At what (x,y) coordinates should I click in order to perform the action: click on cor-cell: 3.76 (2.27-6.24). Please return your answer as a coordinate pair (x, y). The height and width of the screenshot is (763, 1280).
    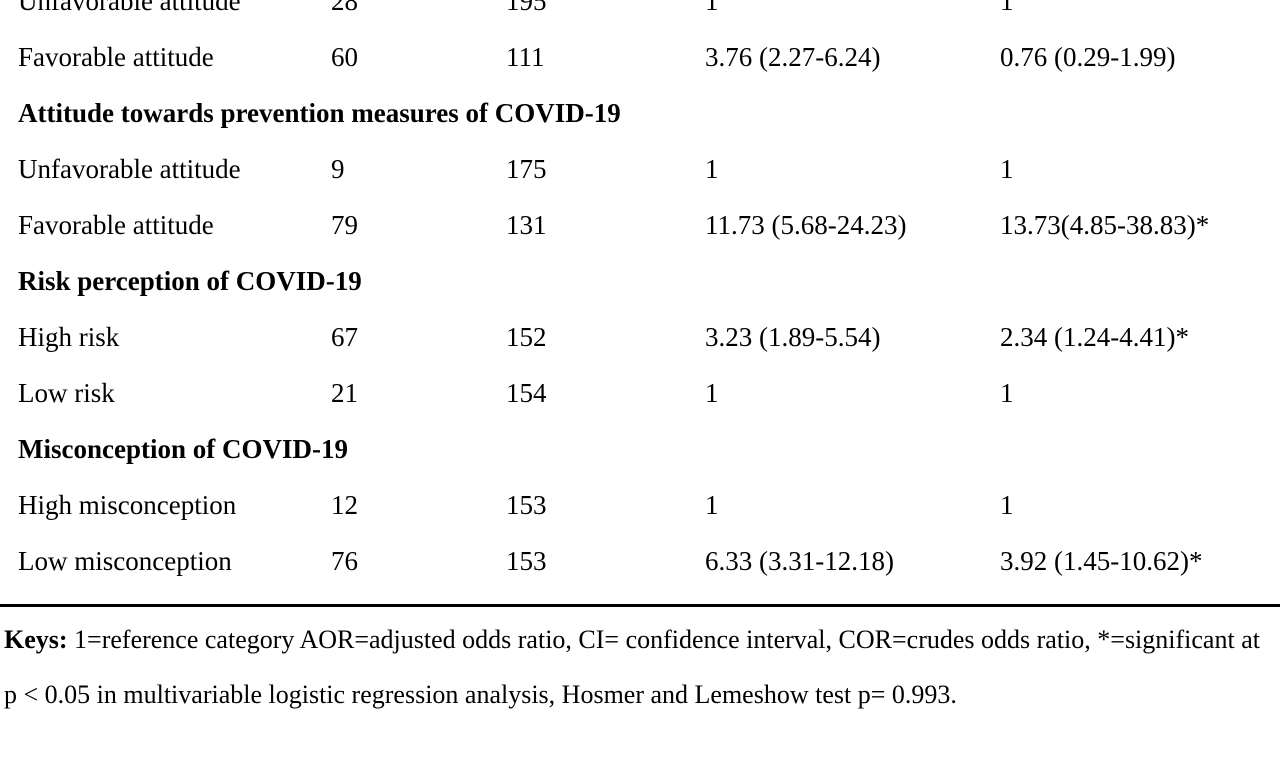
    Looking at the image, I should click on (793, 57).